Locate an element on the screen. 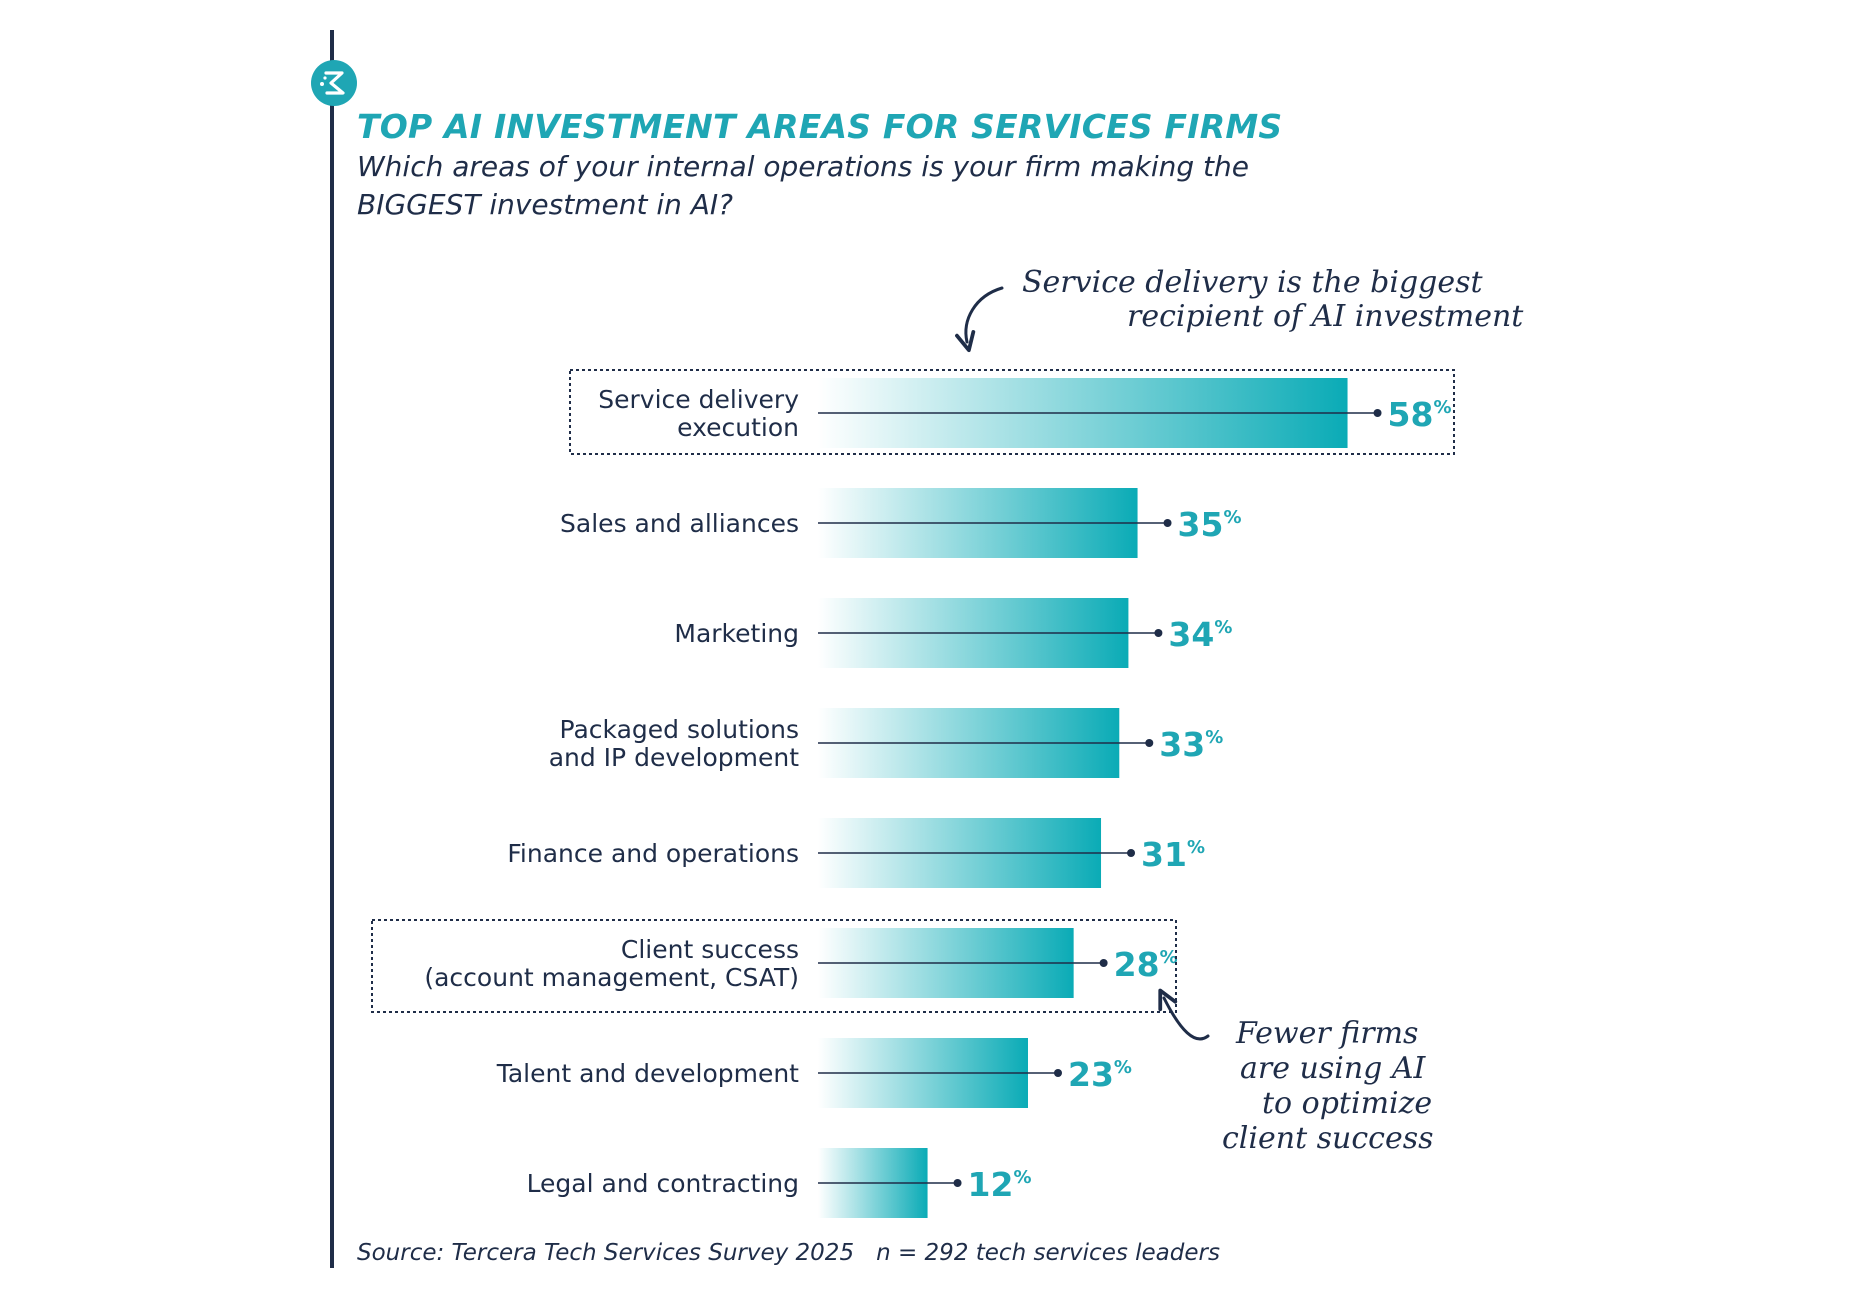 The width and height of the screenshot is (1874, 1308). data-label: 35% is located at coordinates (1210, 524).